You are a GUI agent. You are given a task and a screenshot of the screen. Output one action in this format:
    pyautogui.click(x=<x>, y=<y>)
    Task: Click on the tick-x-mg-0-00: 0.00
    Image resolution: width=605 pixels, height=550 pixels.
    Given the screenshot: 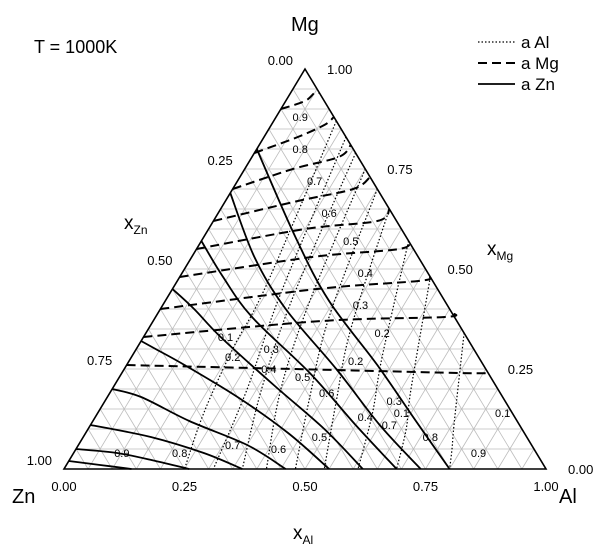 What is the action you would take?
    pyautogui.click(x=580, y=469)
    